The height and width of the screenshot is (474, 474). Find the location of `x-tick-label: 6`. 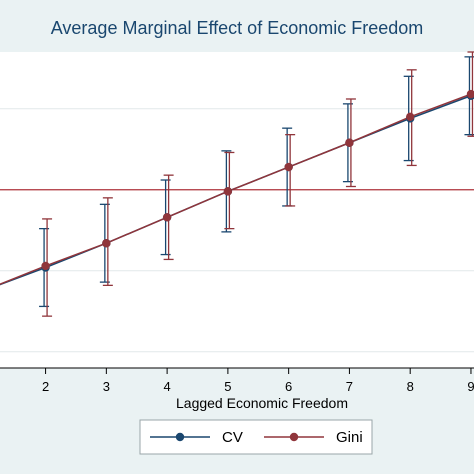

x-tick-label: 6 is located at coordinates (288, 386).